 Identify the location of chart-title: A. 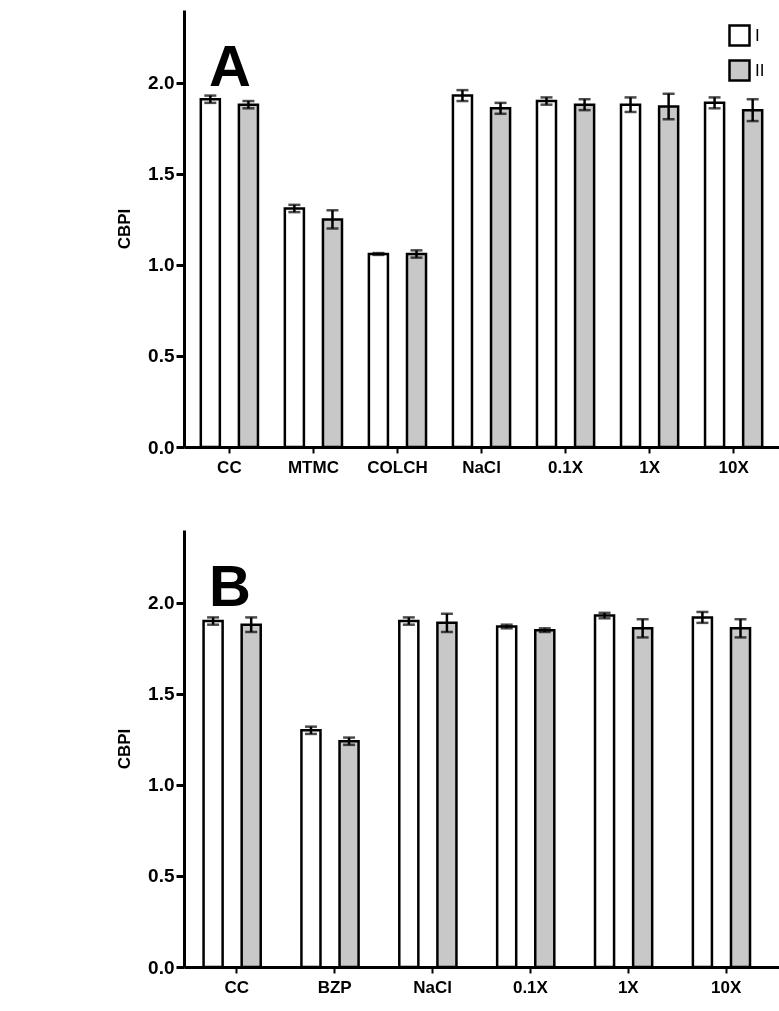
(230, 65).